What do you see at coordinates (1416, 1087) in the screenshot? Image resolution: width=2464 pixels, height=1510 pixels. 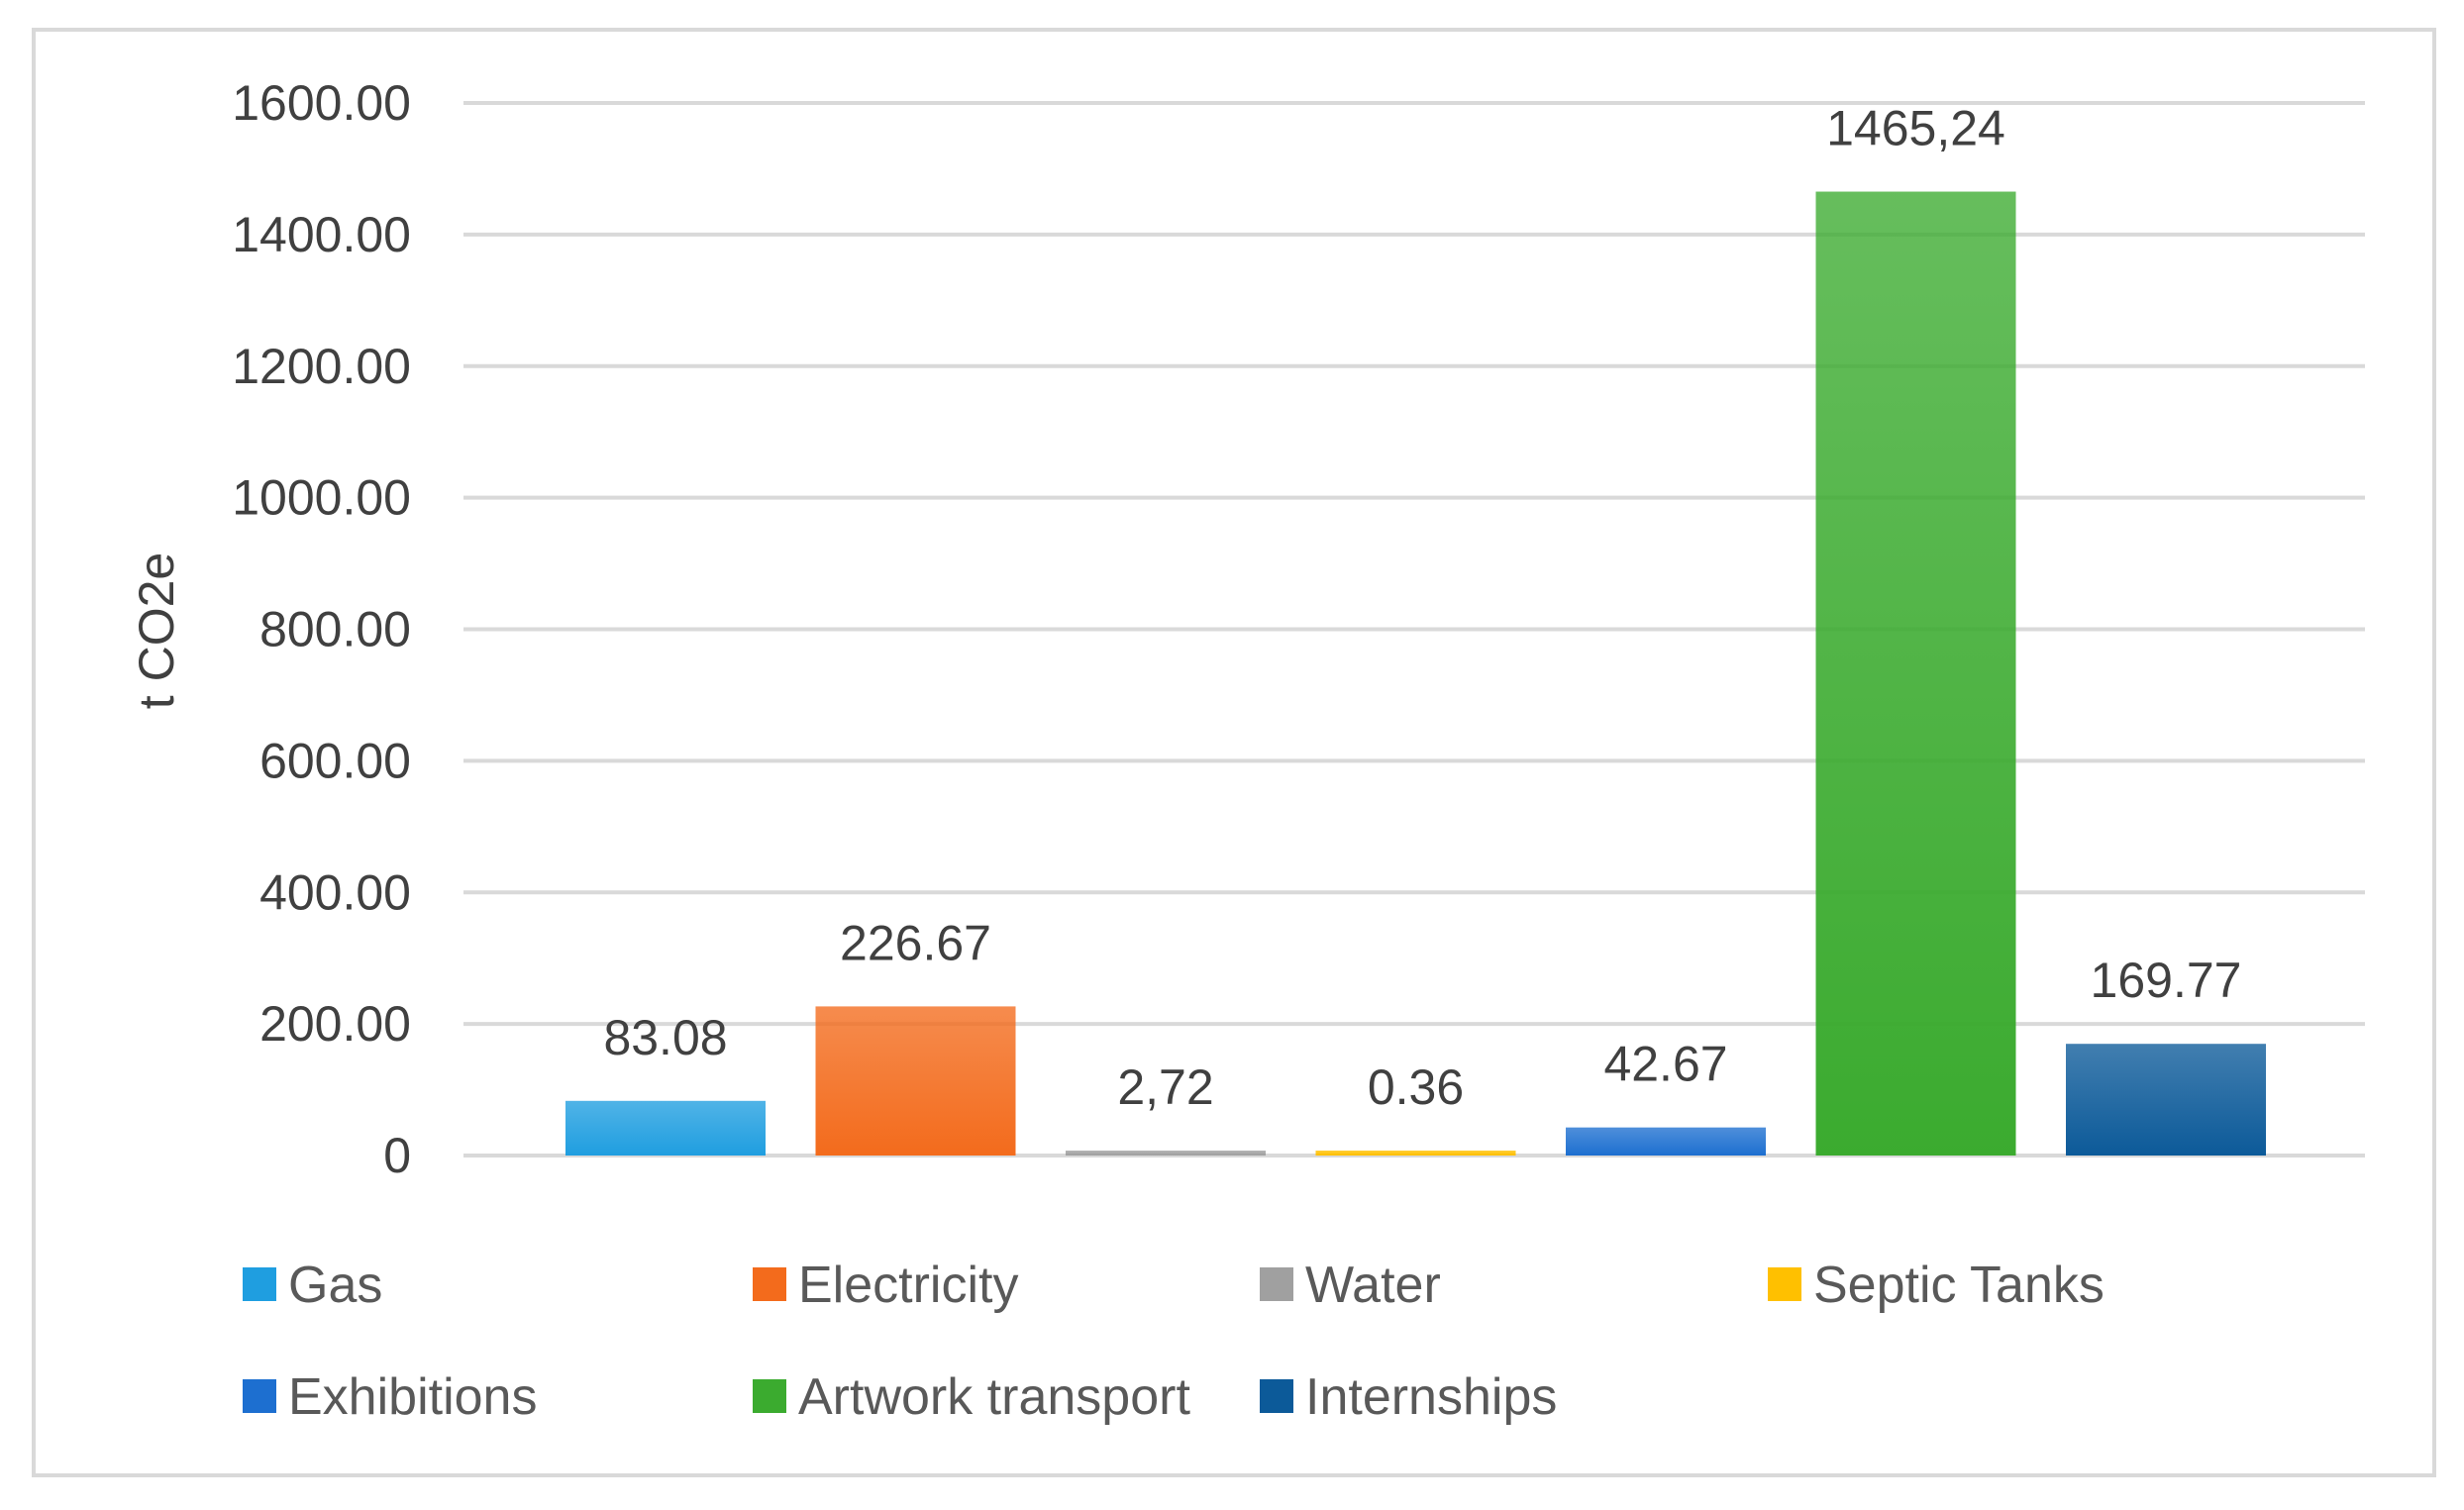 I see `data-label: 0.36` at bounding box center [1416, 1087].